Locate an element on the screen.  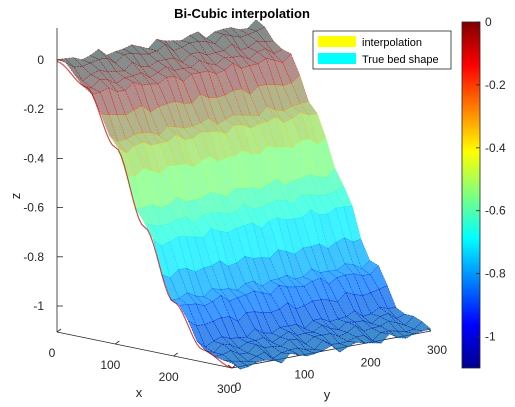
z-tick-label: 0 is located at coordinates (40, 60).